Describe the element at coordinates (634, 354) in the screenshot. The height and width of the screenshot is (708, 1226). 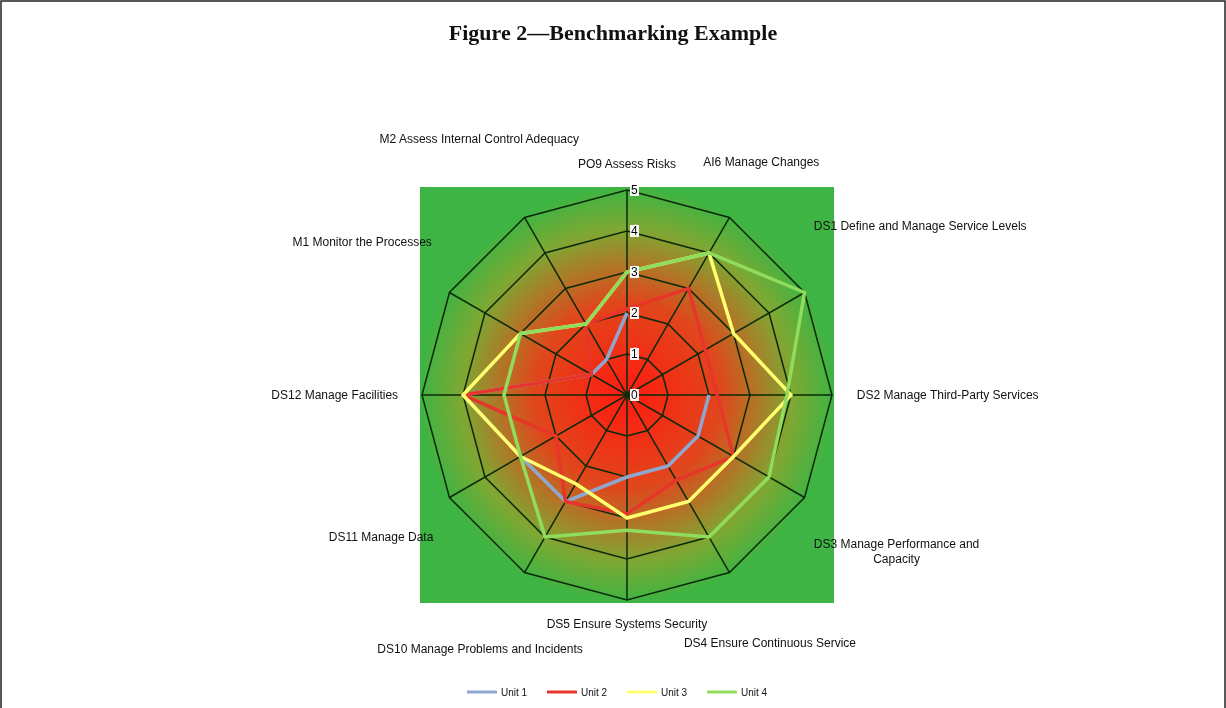
I see `y-tick-label: 1` at that location.